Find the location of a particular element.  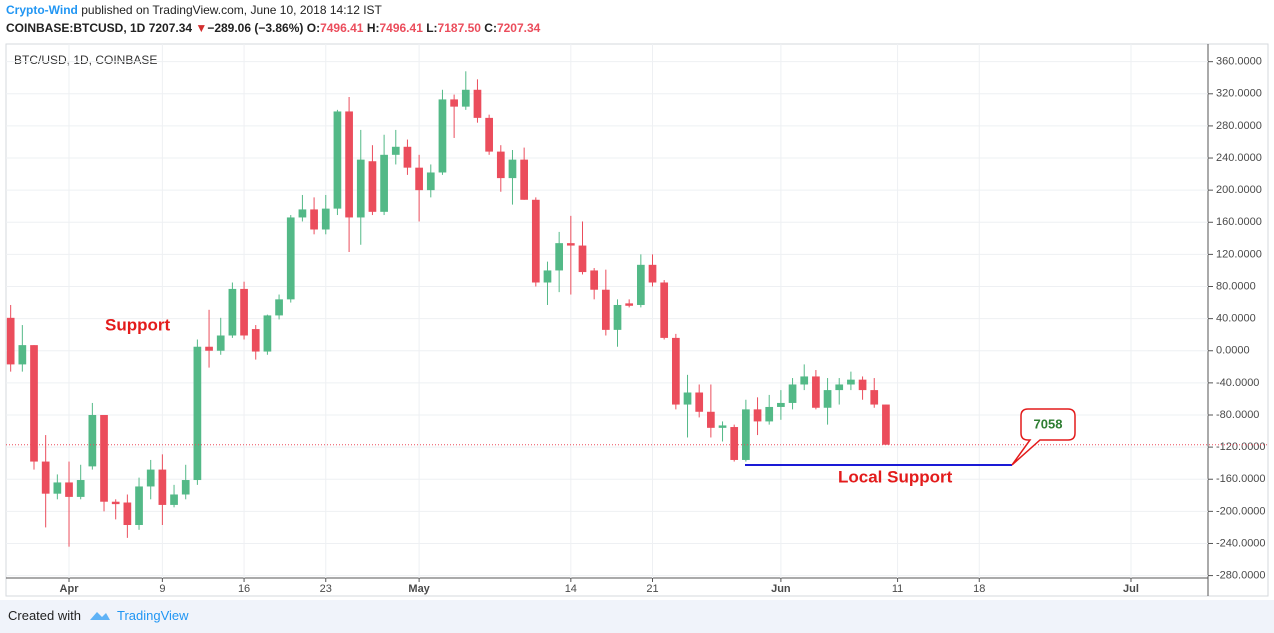

x-tick-label: 9 is located at coordinates (162, 589).